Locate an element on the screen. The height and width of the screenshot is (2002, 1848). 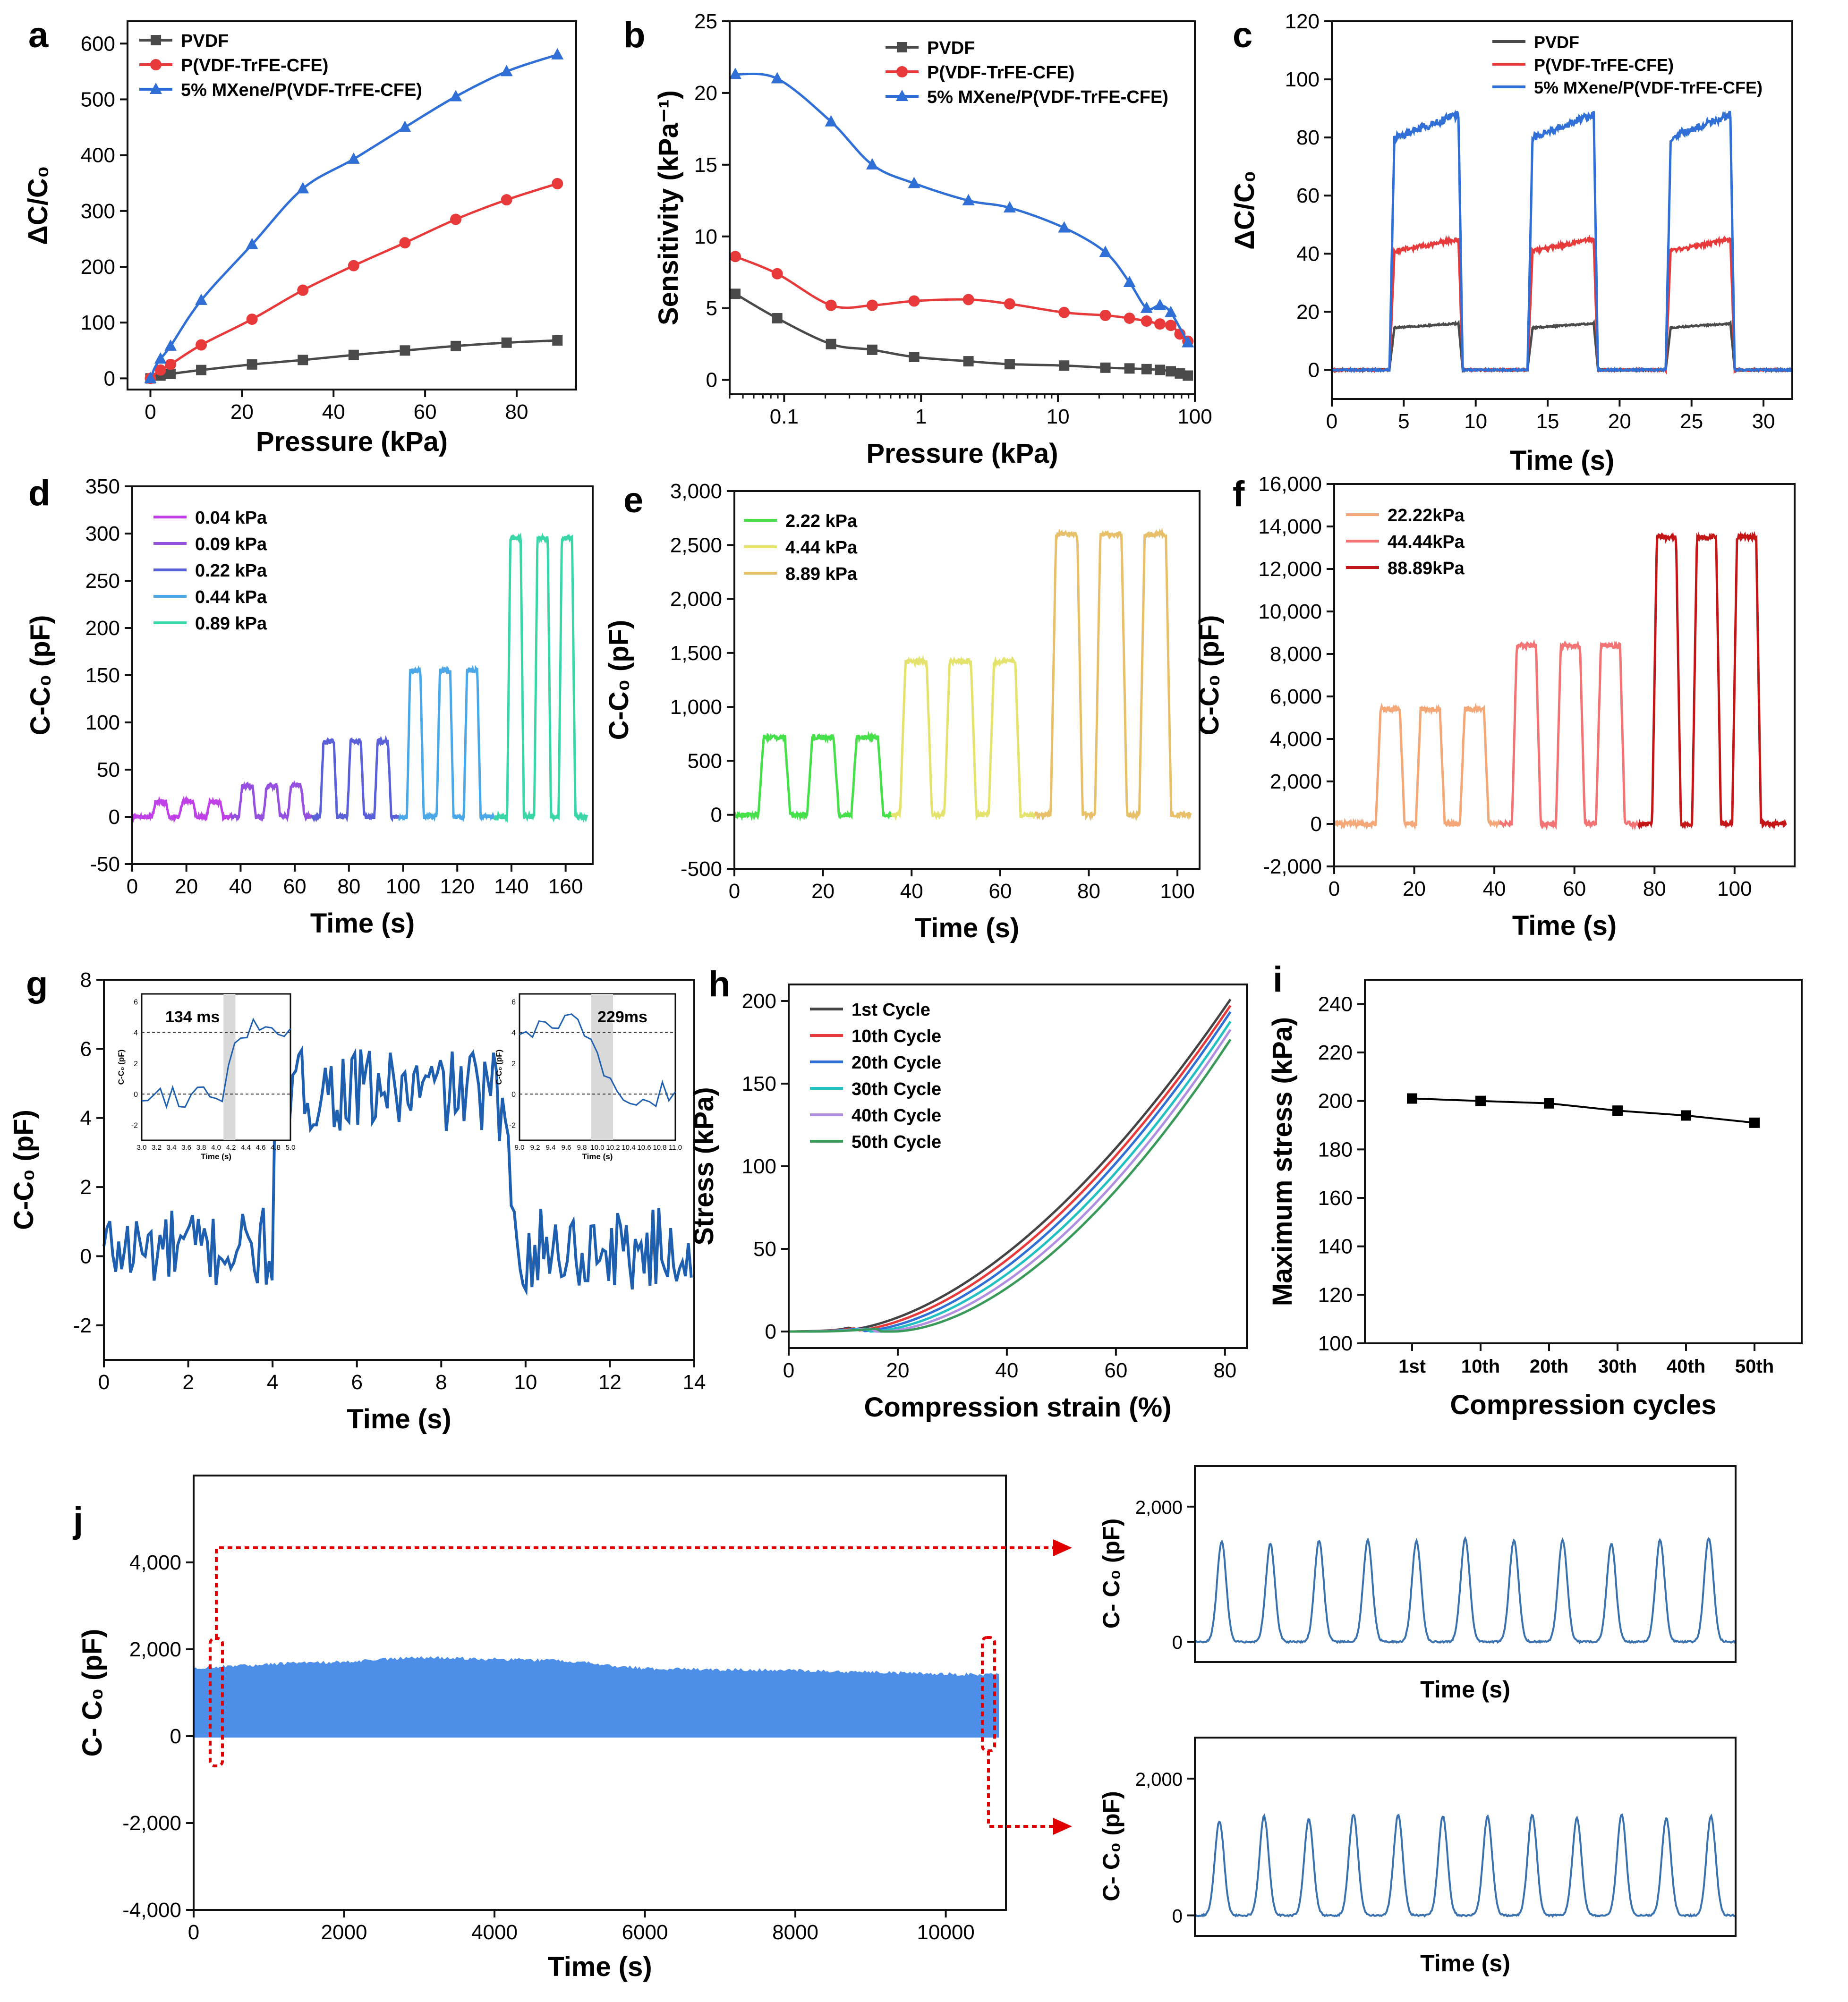
a-ytick-label: 400 is located at coordinates (98, 155).